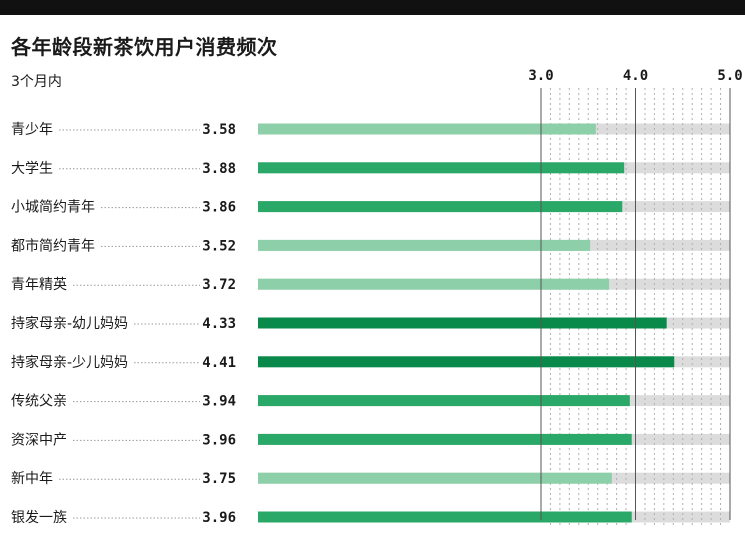 The width and height of the screenshot is (745, 536). What do you see at coordinates (219, 130) in the screenshot?
I see `value-label: 3.58` at bounding box center [219, 130].